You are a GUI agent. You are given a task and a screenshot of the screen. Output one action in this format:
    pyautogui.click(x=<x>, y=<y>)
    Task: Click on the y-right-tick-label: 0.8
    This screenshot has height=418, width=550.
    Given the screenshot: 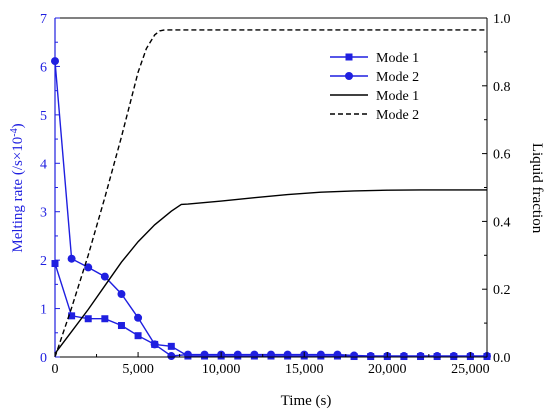 What is the action you would take?
    pyautogui.click(x=502, y=87)
    